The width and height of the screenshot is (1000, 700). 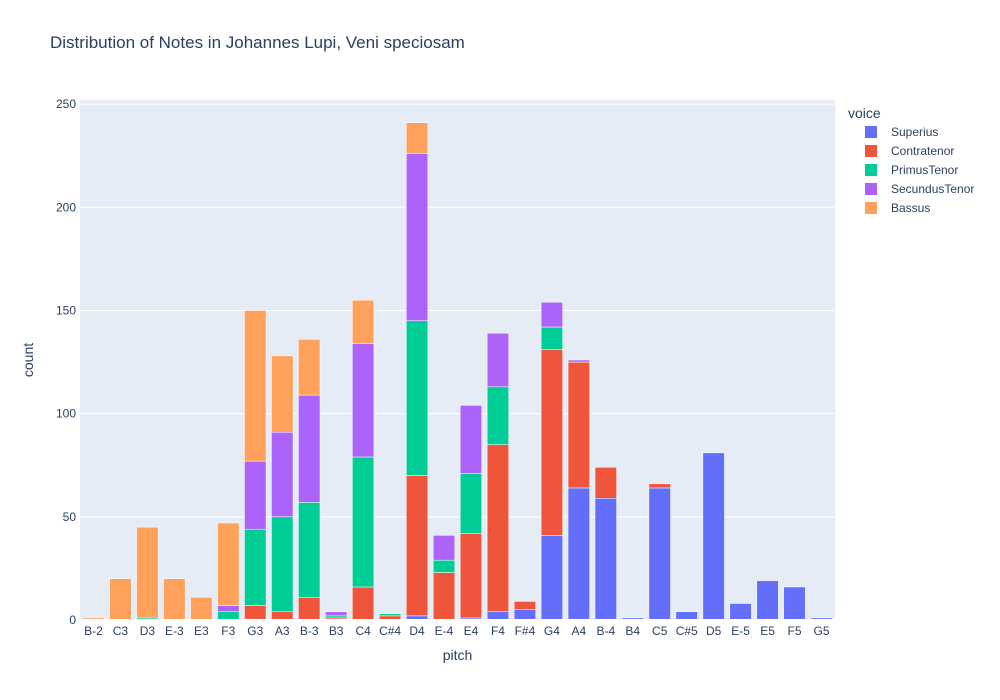 I want to click on bar-primustenor-f3, so click(x=228, y=616).